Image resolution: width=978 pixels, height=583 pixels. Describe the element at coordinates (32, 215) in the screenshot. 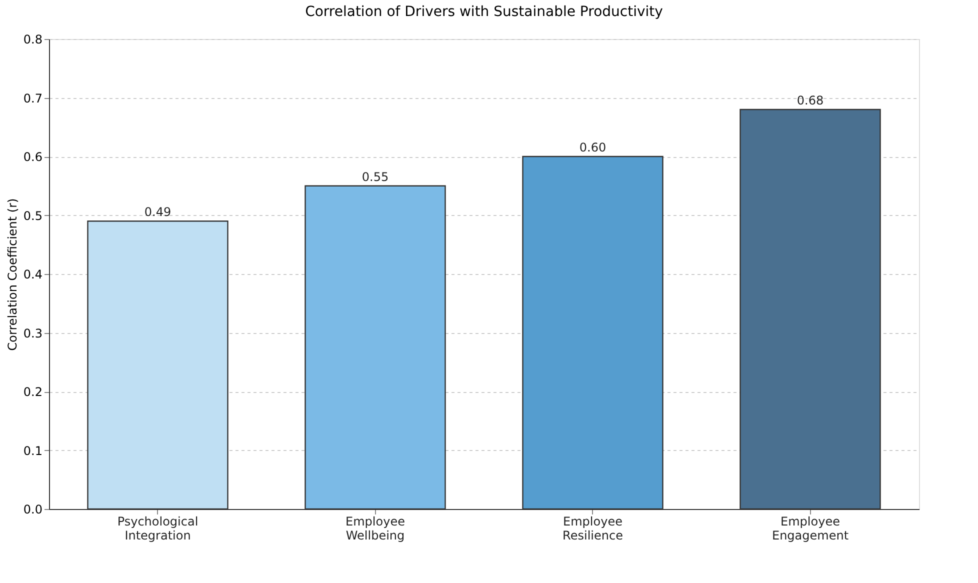

I see `y-tick-label: 0.5` at that location.